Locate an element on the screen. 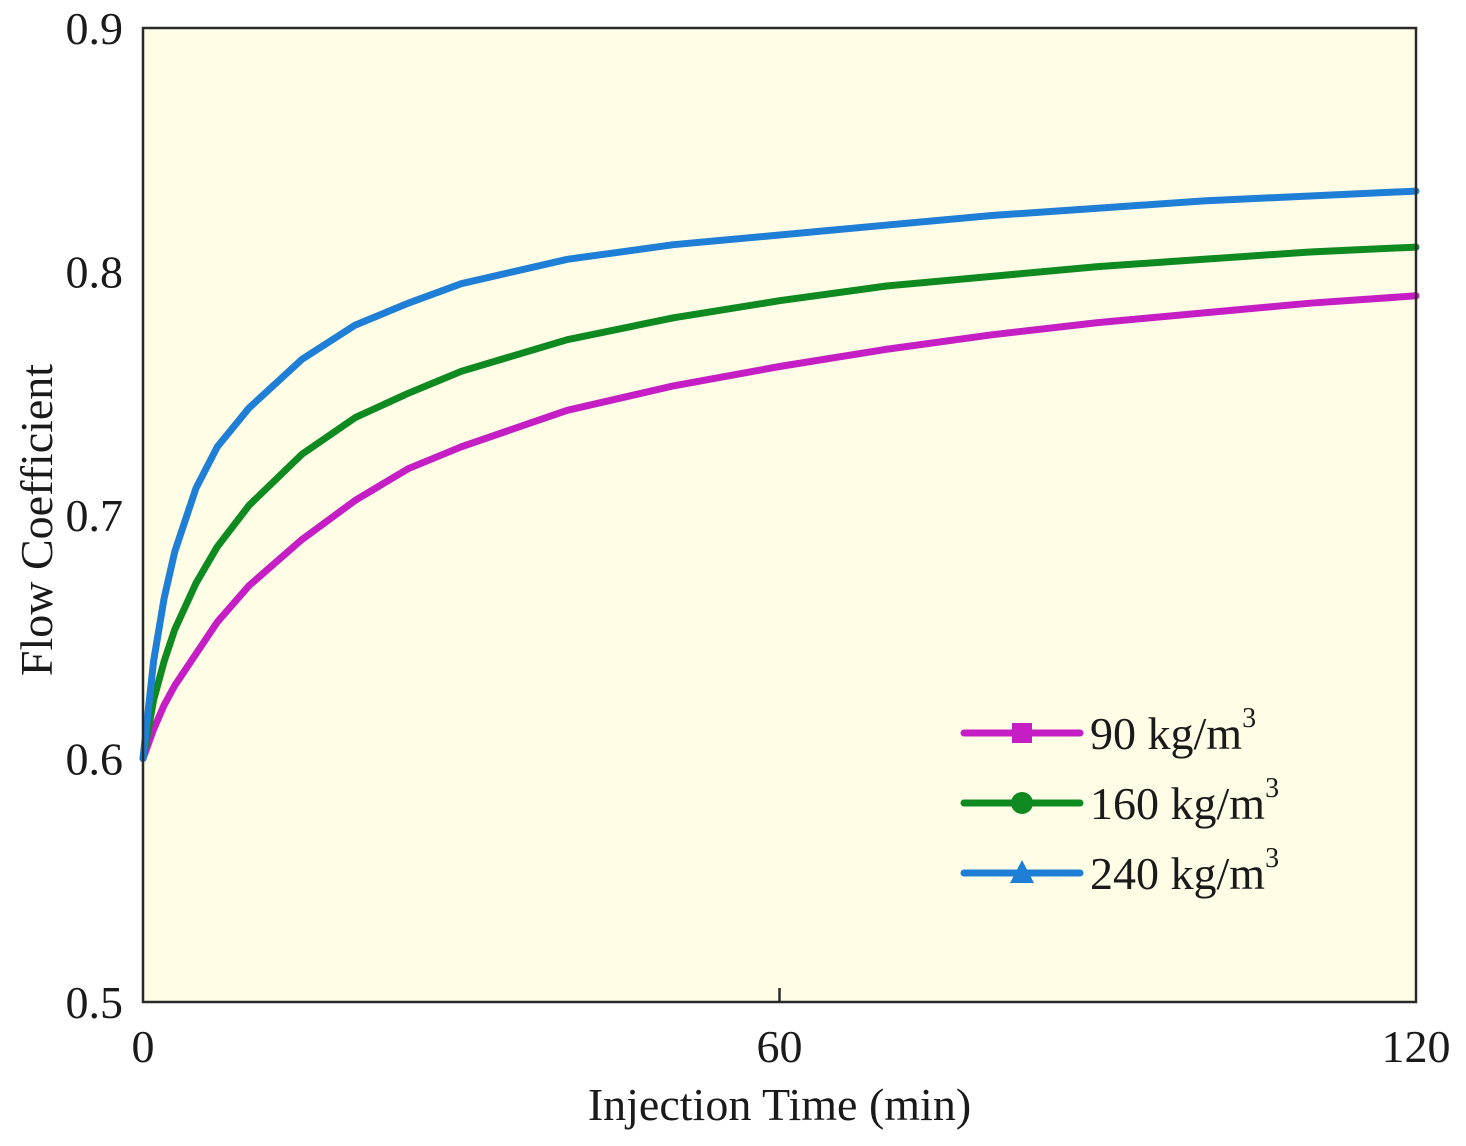 The width and height of the screenshot is (1466, 1146). y-tick-label: 0.8 is located at coordinates (95, 272).